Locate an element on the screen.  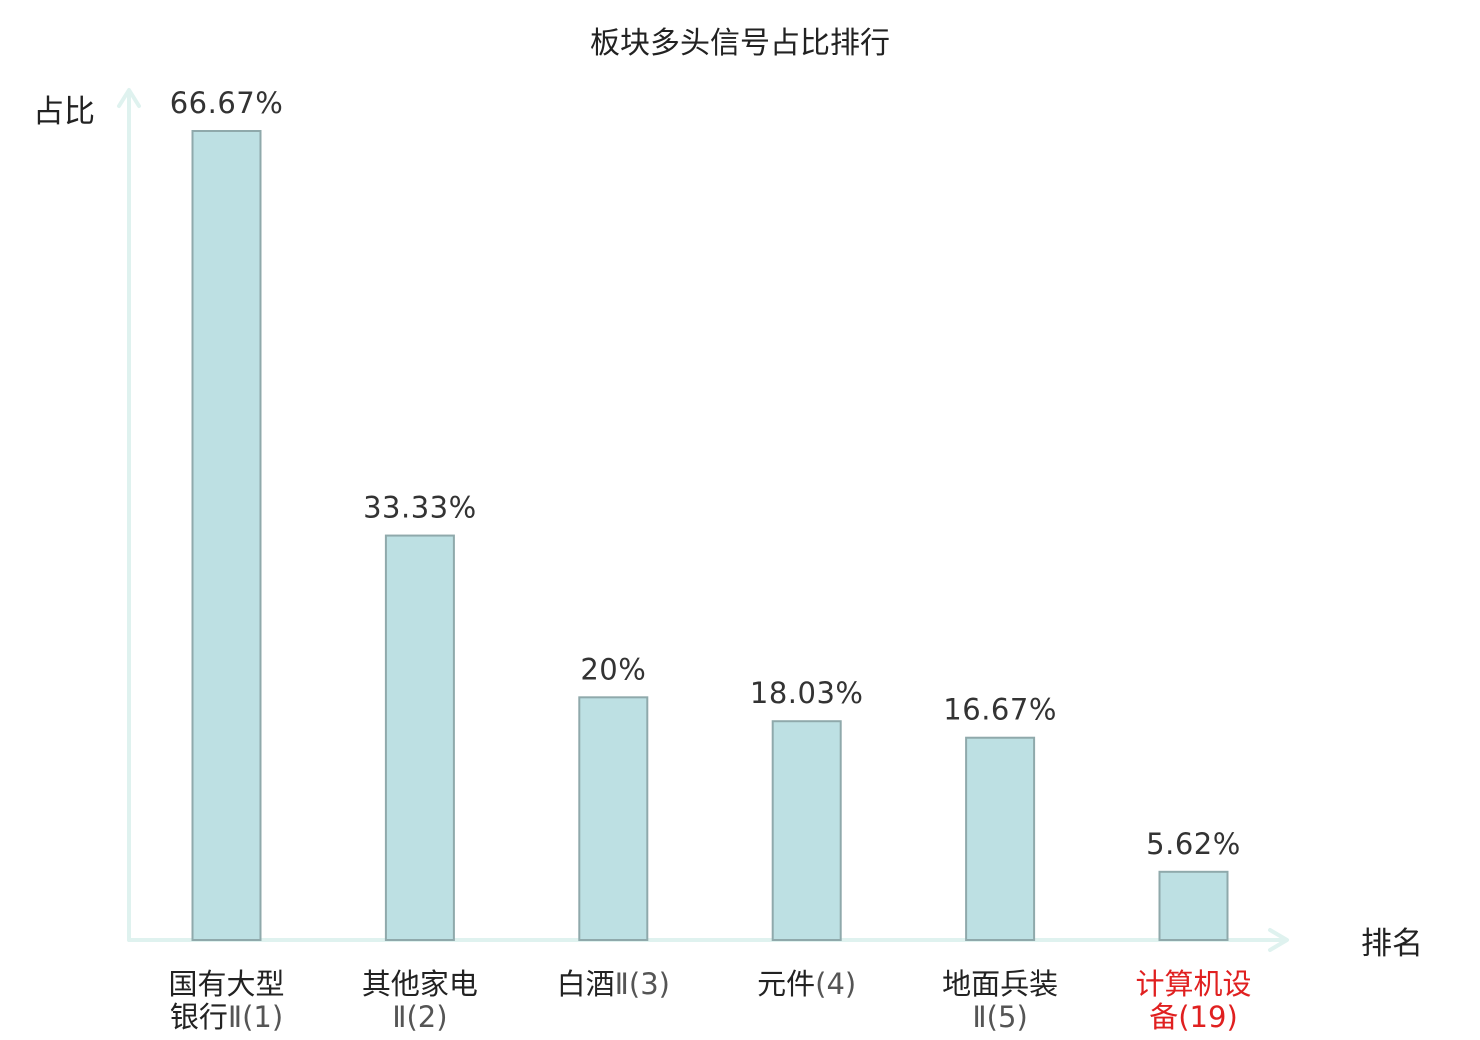
data-label: 66.67% is located at coordinates (227, 103).